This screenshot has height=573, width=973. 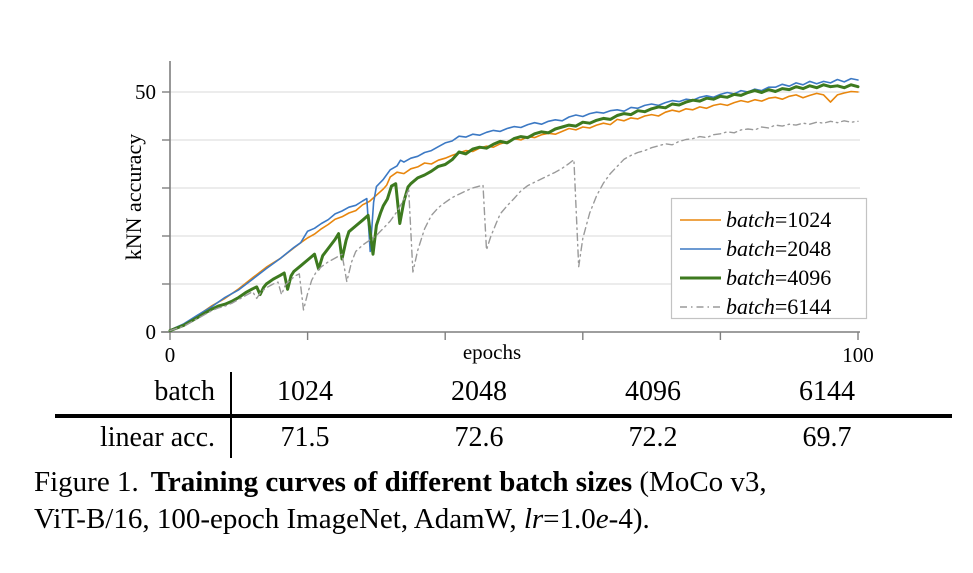 I want to click on table-linear-acc-value-1: 71.5, so click(x=305, y=437).